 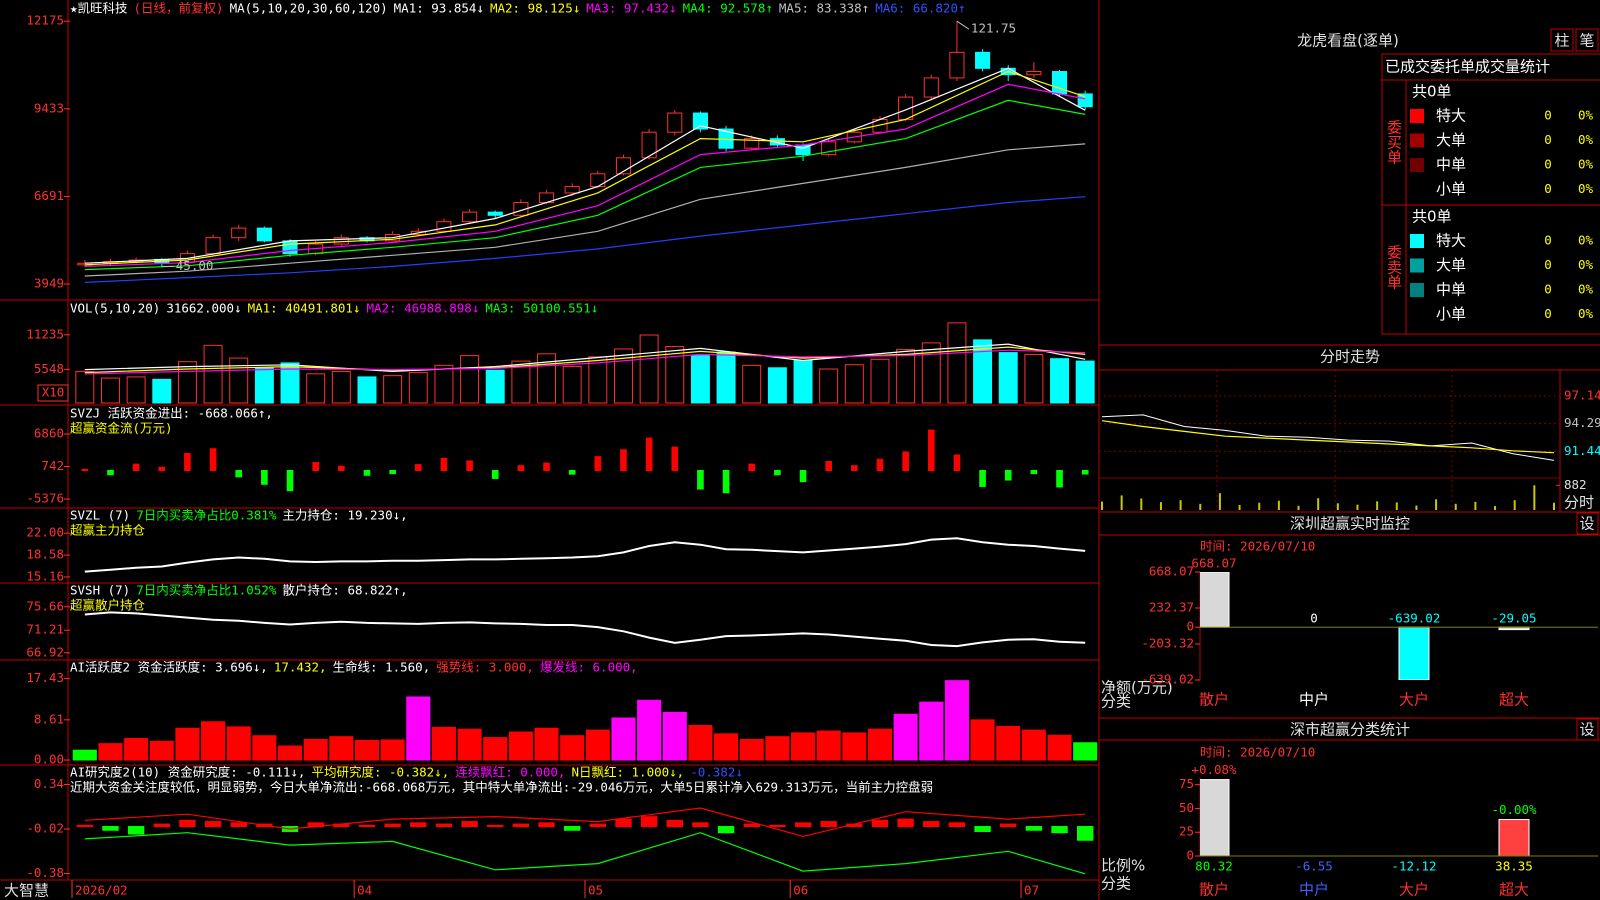 What do you see at coordinates (800, 890) in the screenshot?
I see `x-tick-label: 06` at bounding box center [800, 890].